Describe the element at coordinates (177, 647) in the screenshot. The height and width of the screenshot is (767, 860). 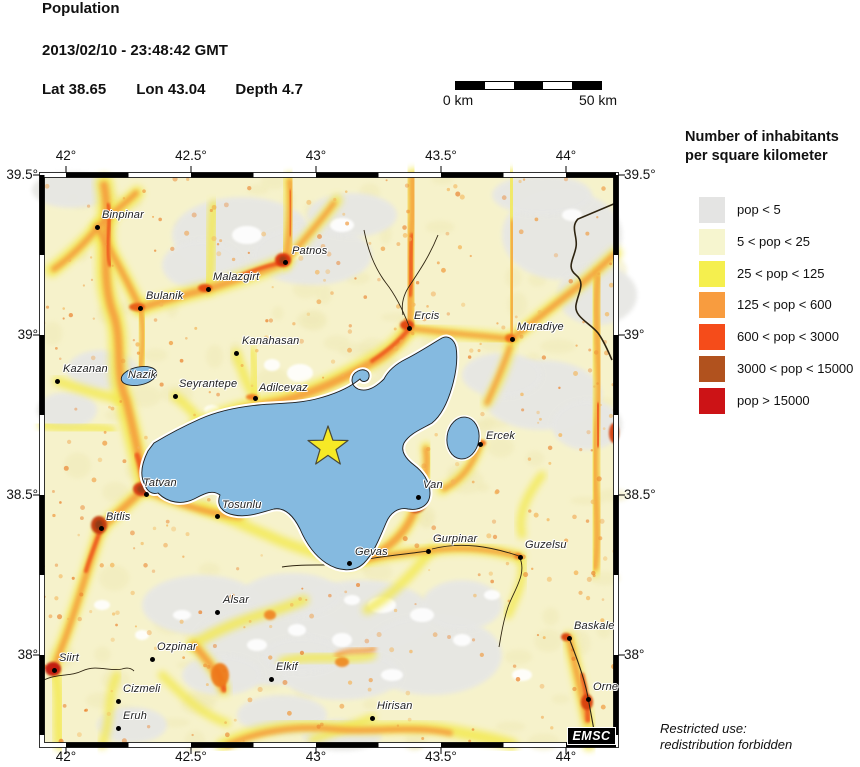
I see `city-label-ozpinar: Ozpinar` at that location.